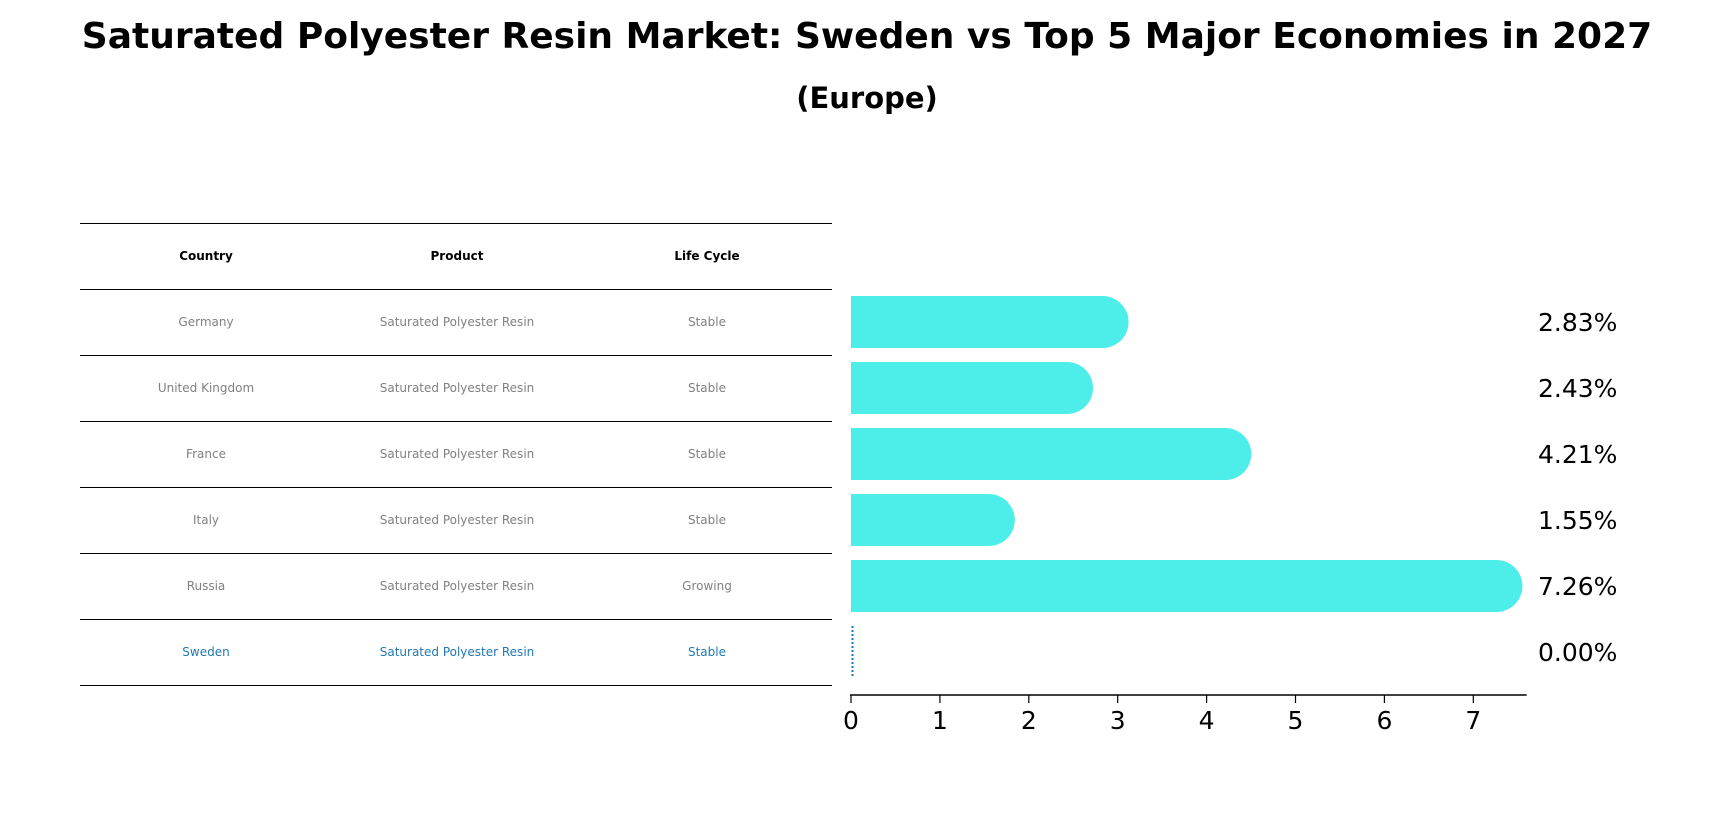 This screenshot has width=1734, height=823. What do you see at coordinates (1577, 586) in the screenshot?
I see `data-label-russia: 7.26%` at bounding box center [1577, 586].